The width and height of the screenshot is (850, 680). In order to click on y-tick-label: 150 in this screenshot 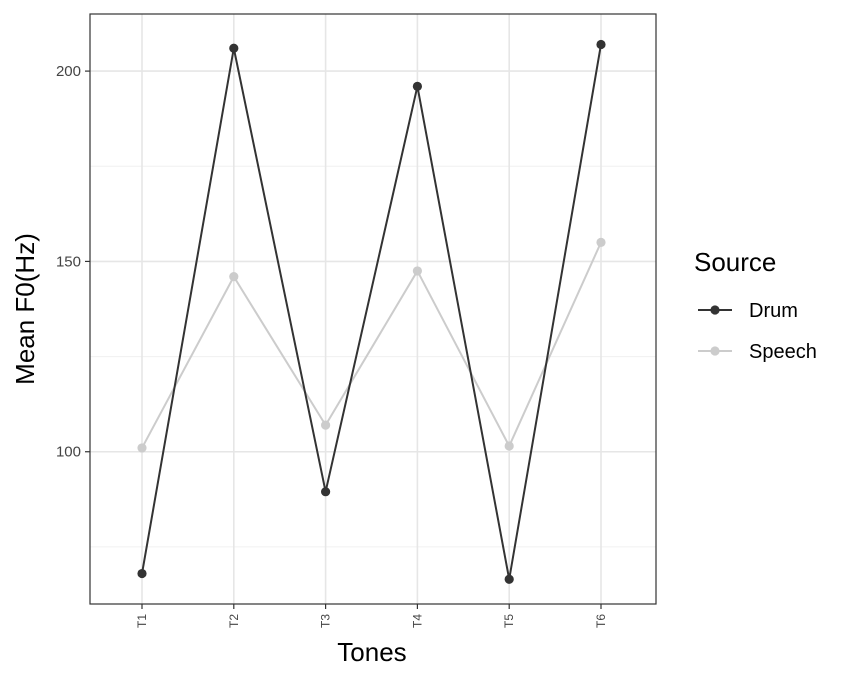, I will do `click(68, 261)`.